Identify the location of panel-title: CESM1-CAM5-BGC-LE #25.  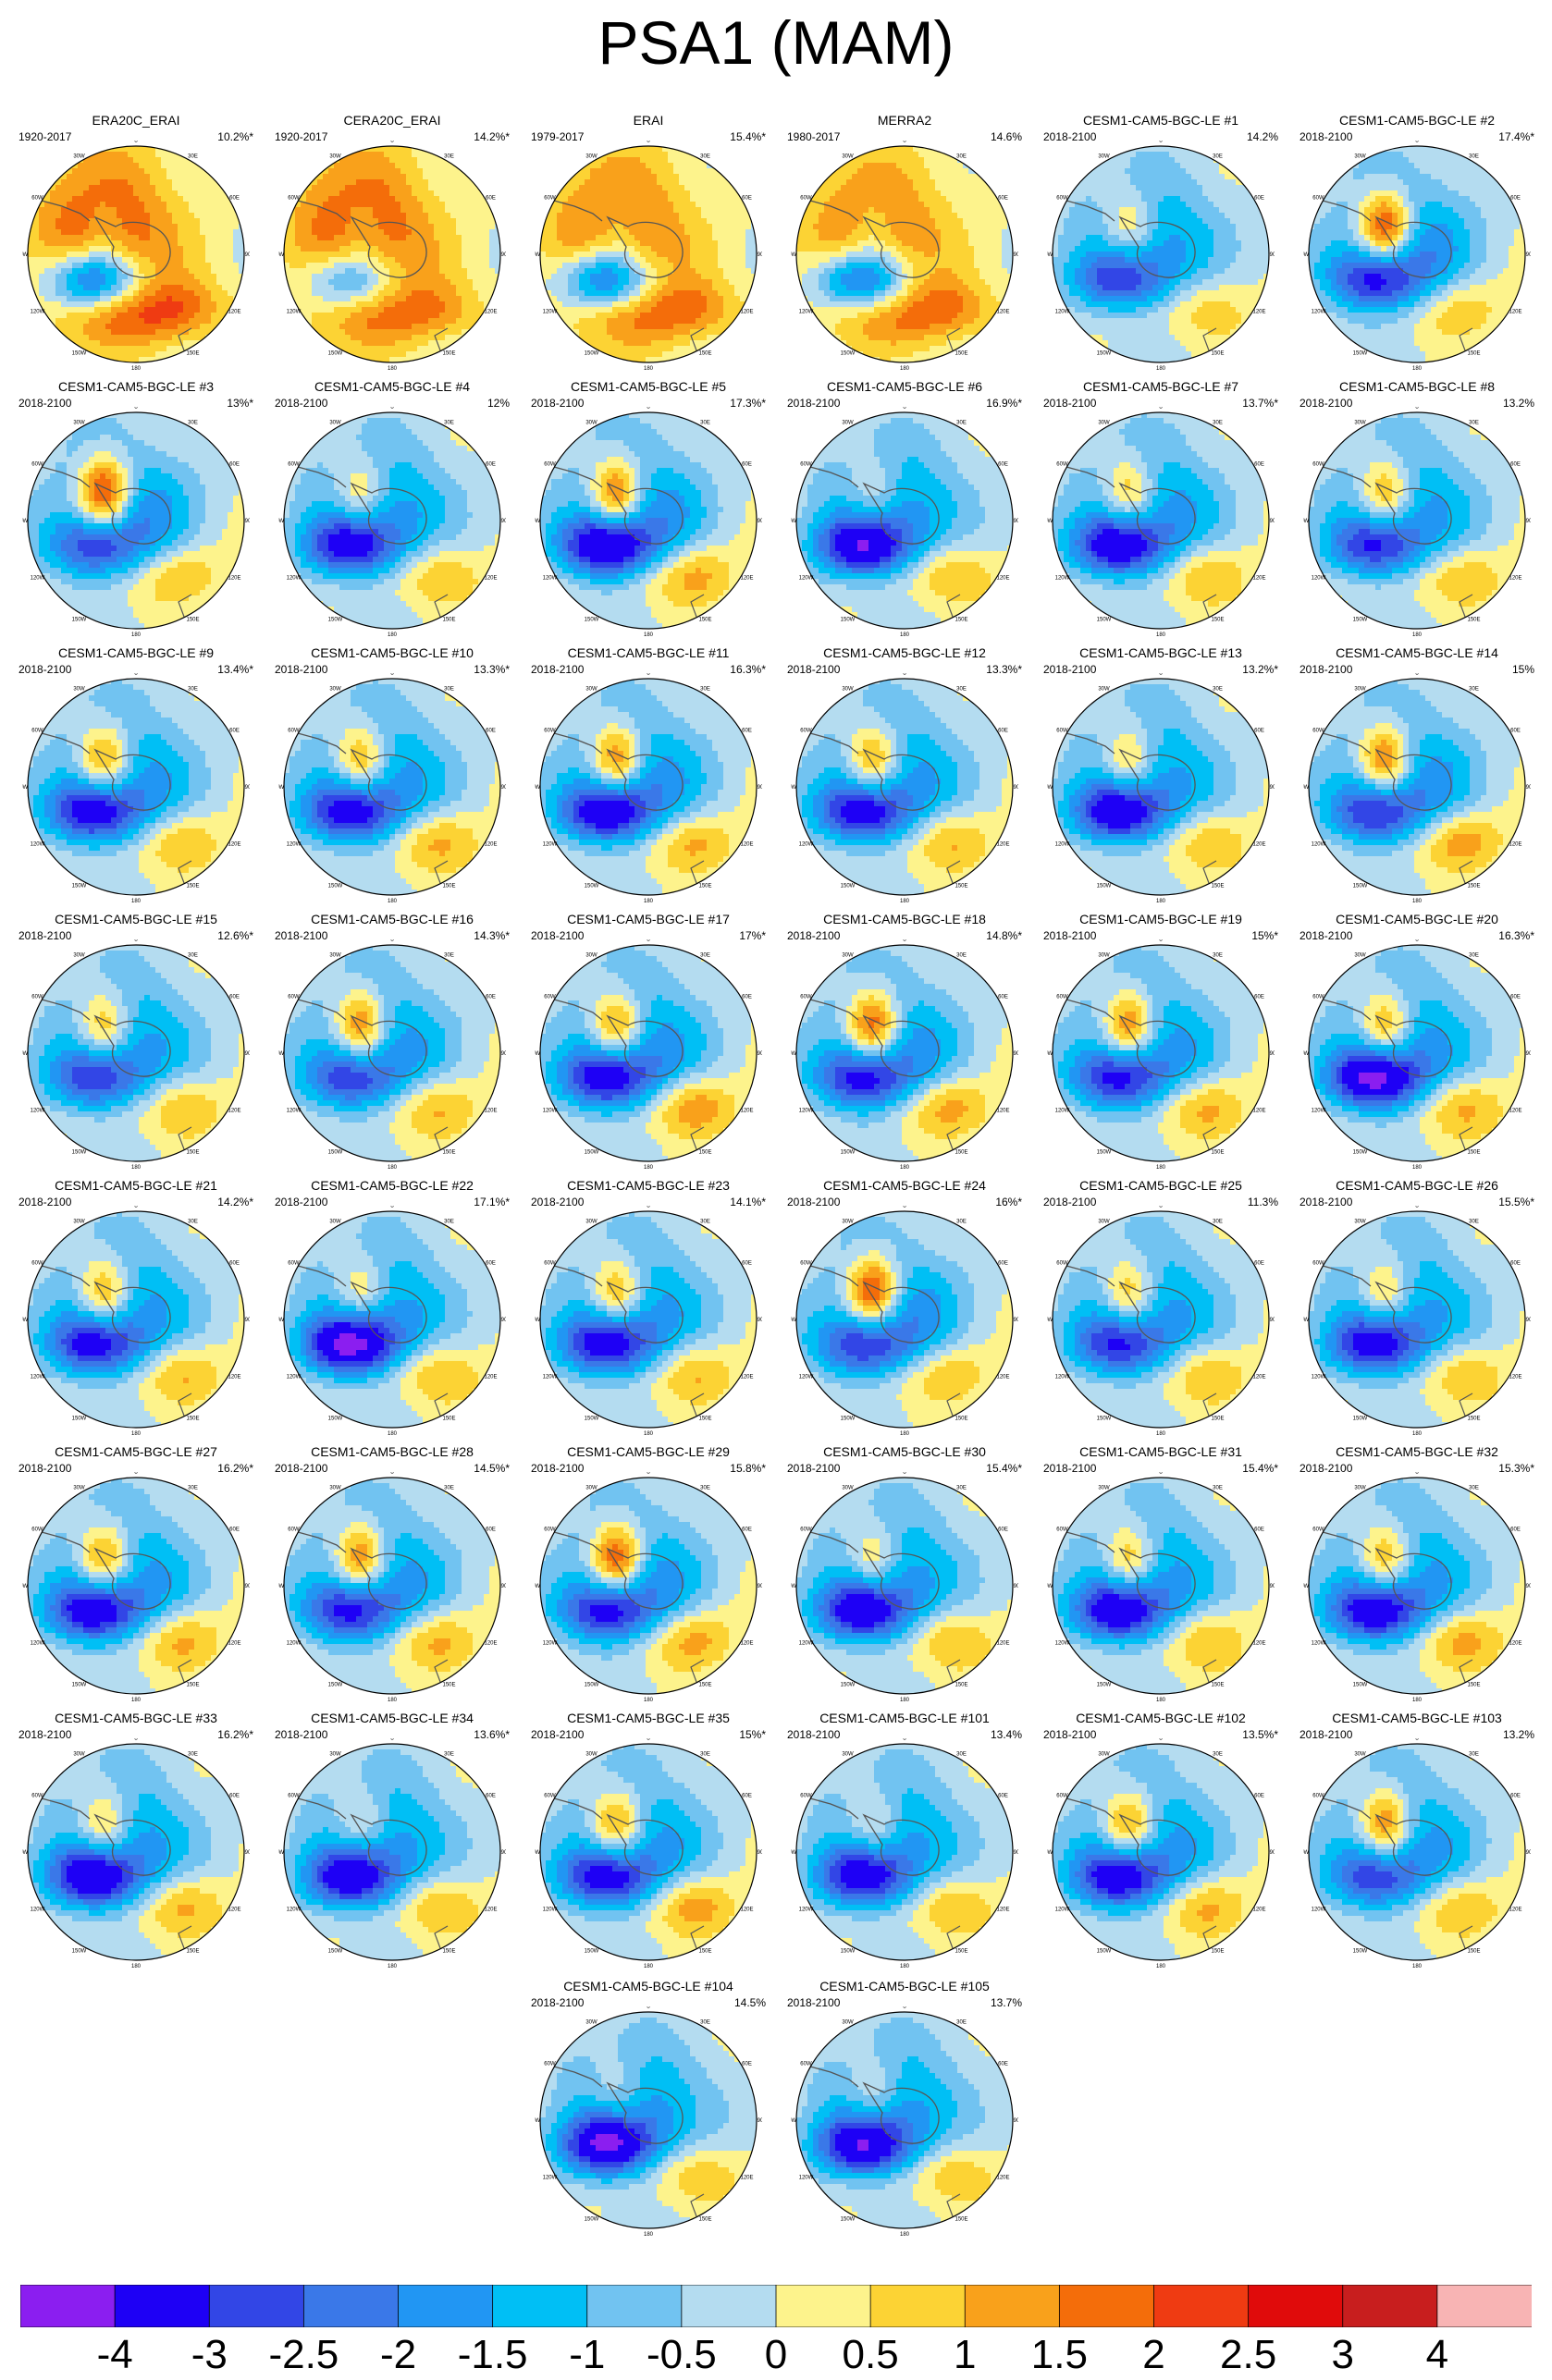
(1161, 1185).